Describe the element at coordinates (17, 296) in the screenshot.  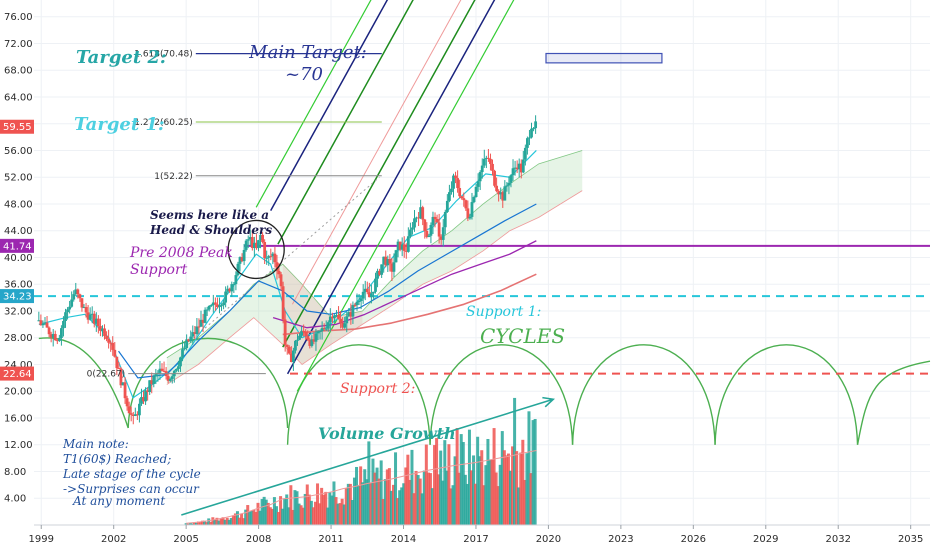
I see `price-tag: 34.23` at that location.